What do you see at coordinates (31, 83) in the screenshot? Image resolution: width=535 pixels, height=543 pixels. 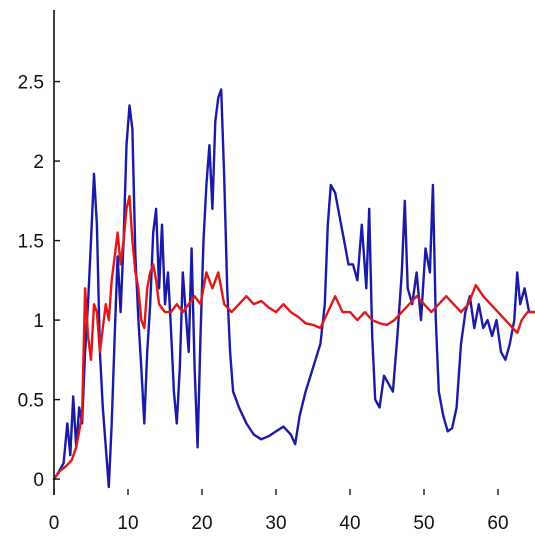 I see `y-tick-label: 2.5` at bounding box center [31, 83].